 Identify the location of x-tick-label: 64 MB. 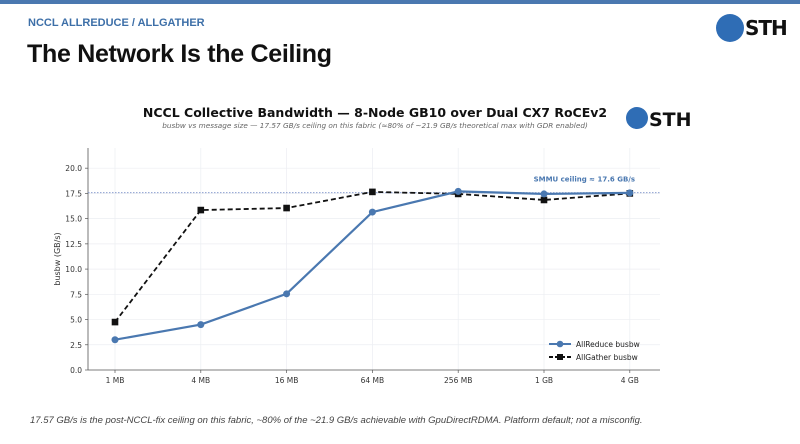
(373, 380).